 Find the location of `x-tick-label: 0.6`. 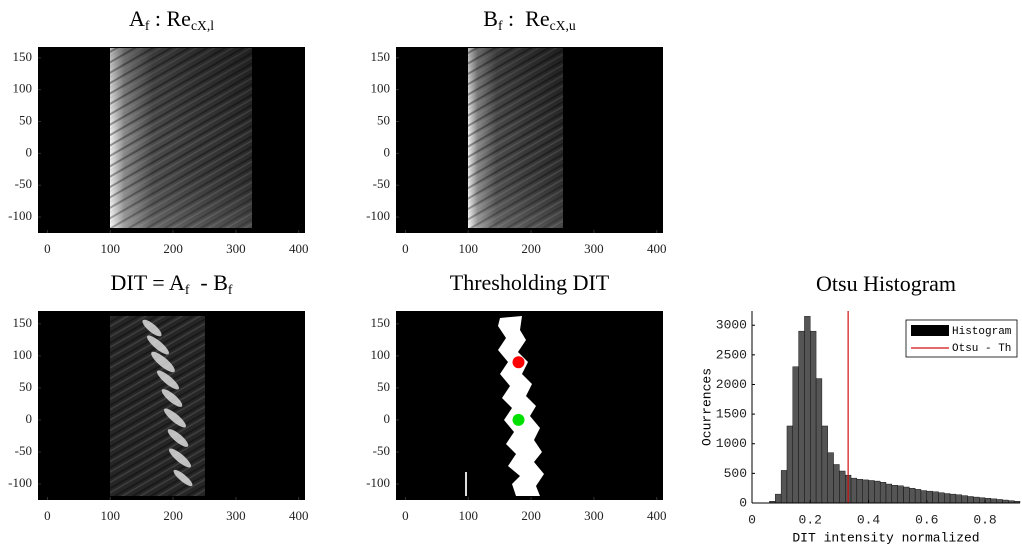

x-tick-label: 0.6 is located at coordinates (926, 519).